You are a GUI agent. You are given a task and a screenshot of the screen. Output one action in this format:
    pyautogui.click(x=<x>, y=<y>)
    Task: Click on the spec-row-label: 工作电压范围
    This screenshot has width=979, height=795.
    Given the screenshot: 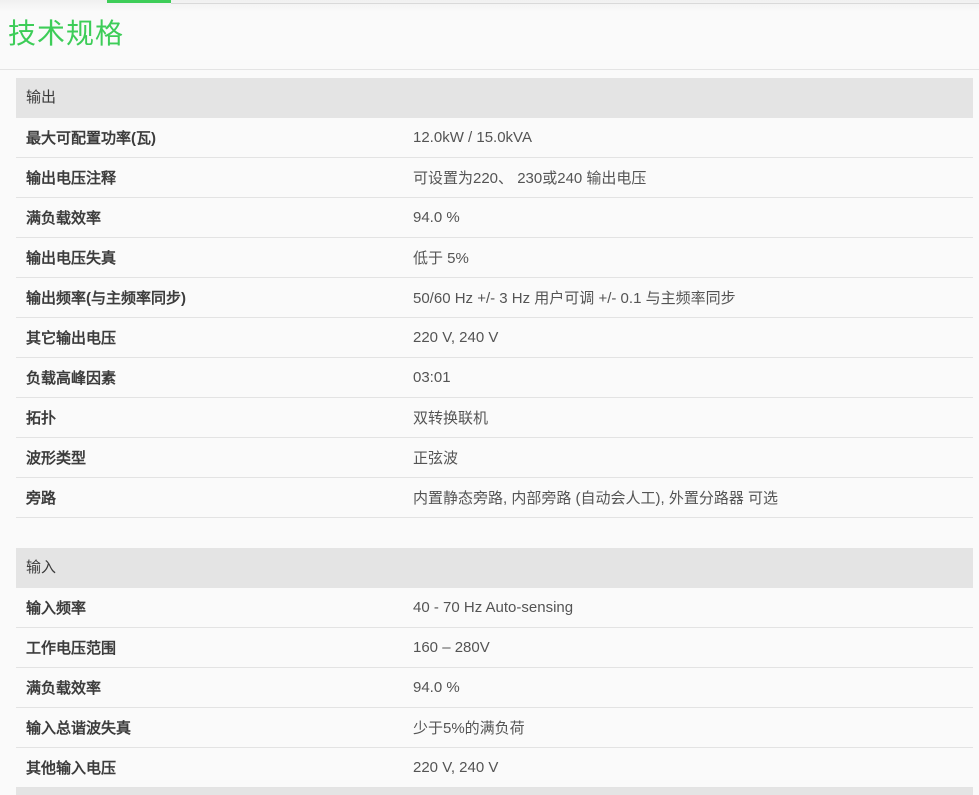 What is the action you would take?
    pyautogui.click(x=71, y=648)
    